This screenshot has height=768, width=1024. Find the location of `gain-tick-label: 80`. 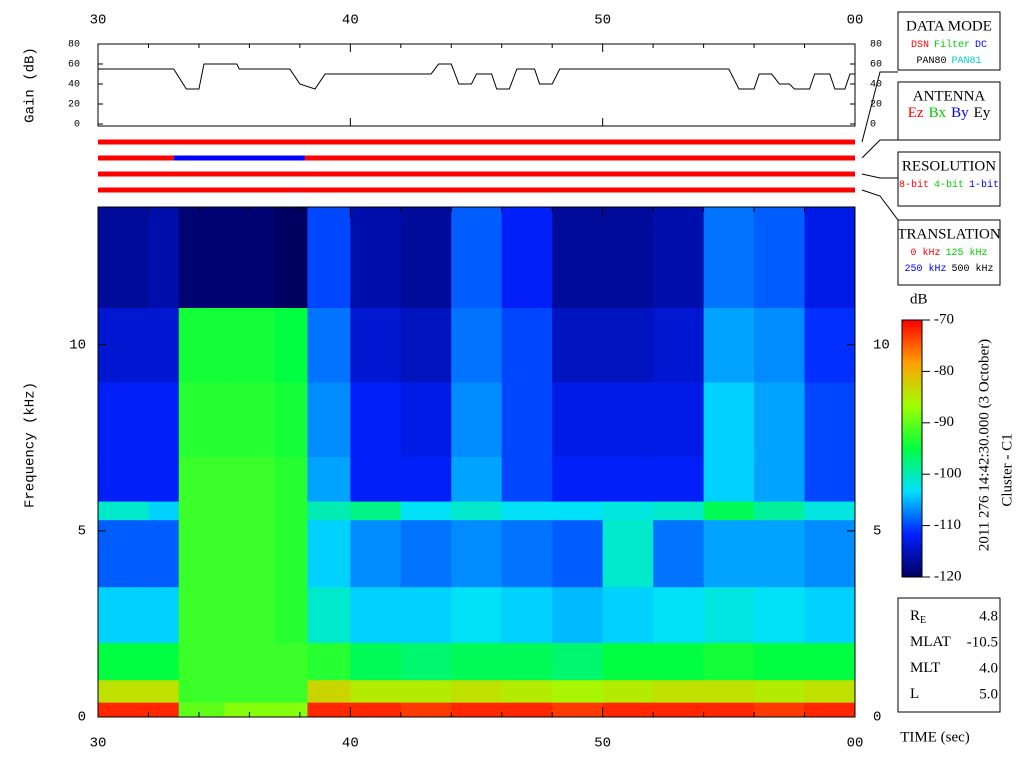

gain-tick-label: 80 is located at coordinates (74, 45).